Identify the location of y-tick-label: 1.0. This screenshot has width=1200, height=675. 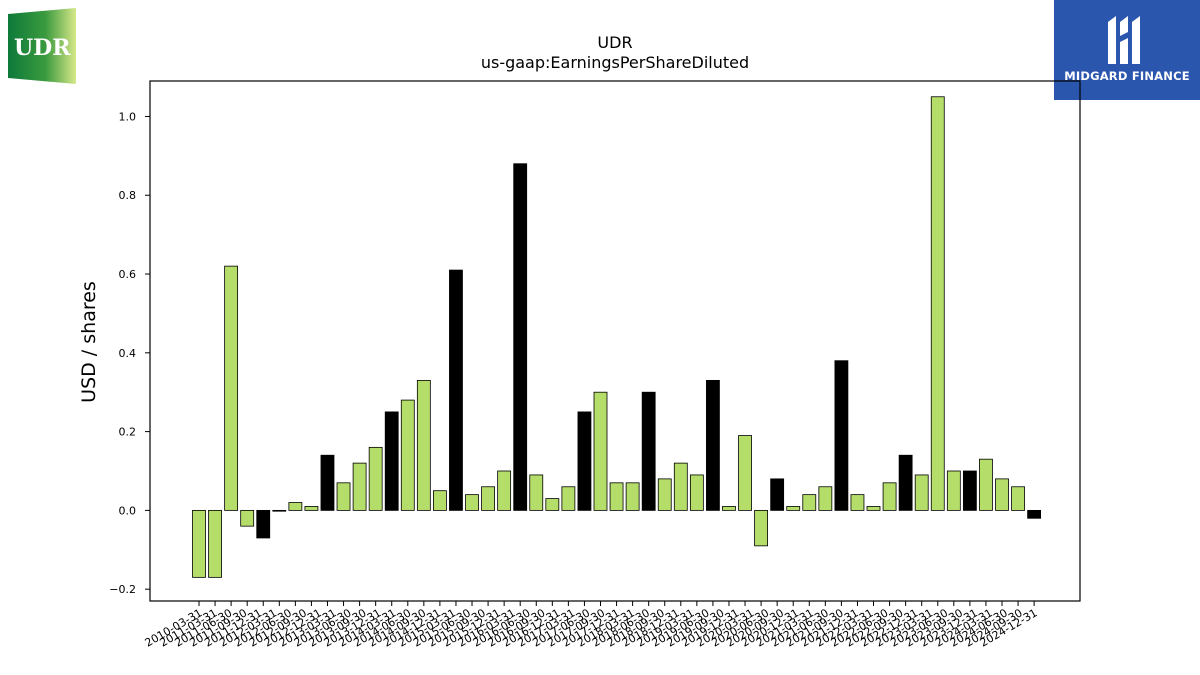
(128, 116).